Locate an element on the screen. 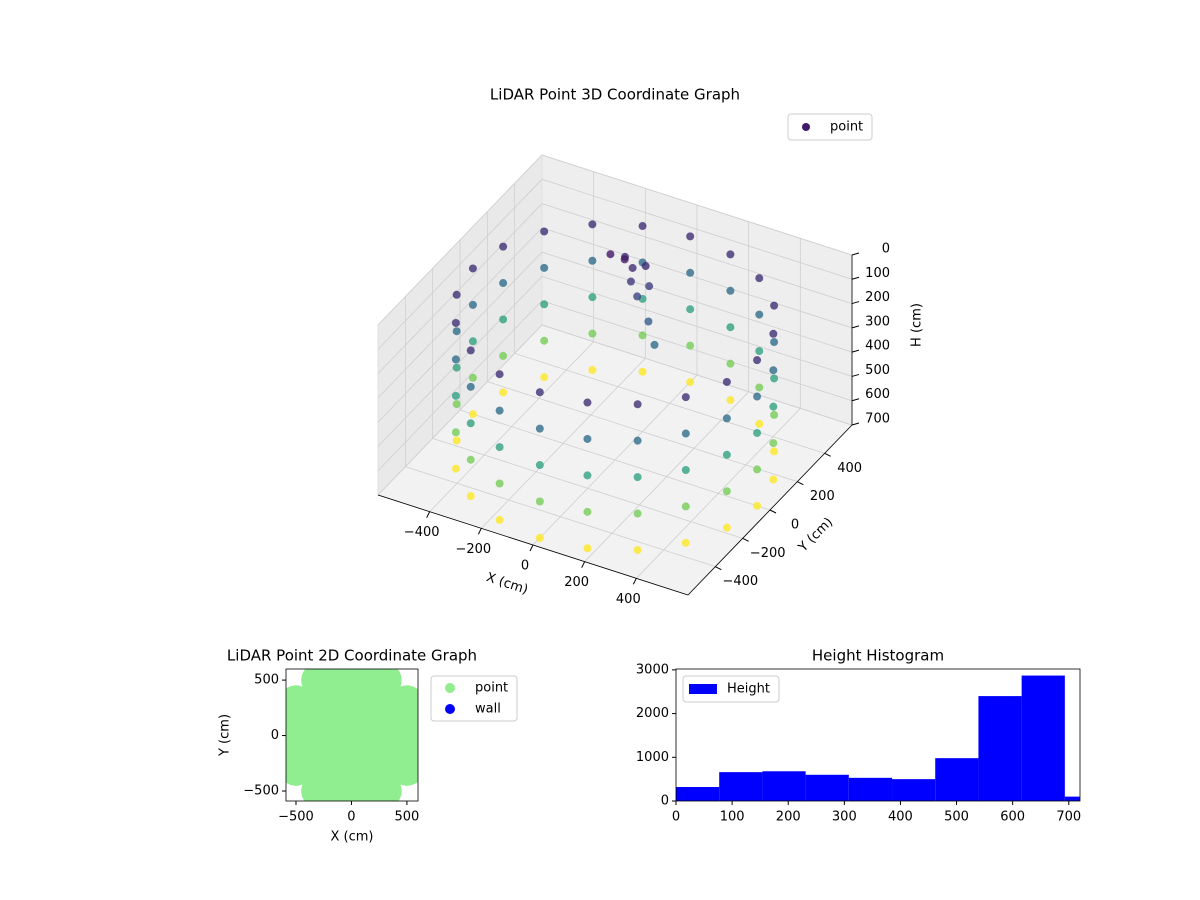 This screenshot has width=1200, height=900. y-tick-label: 200 is located at coordinates (822, 496).